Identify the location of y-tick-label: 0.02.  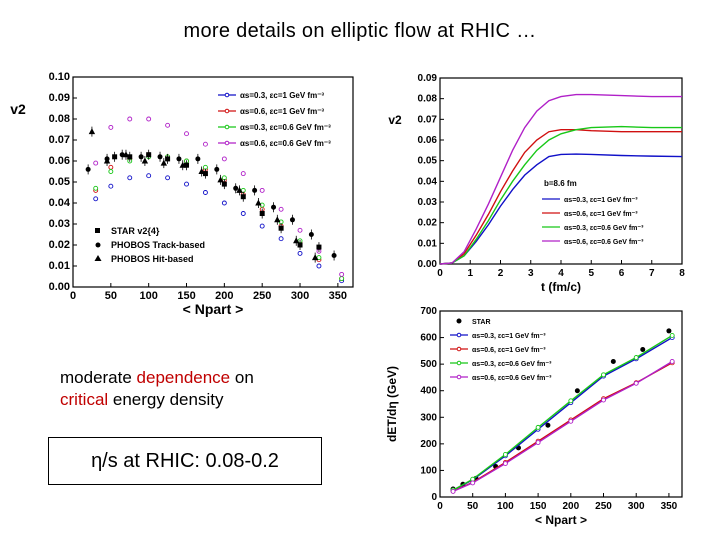
(428, 223).